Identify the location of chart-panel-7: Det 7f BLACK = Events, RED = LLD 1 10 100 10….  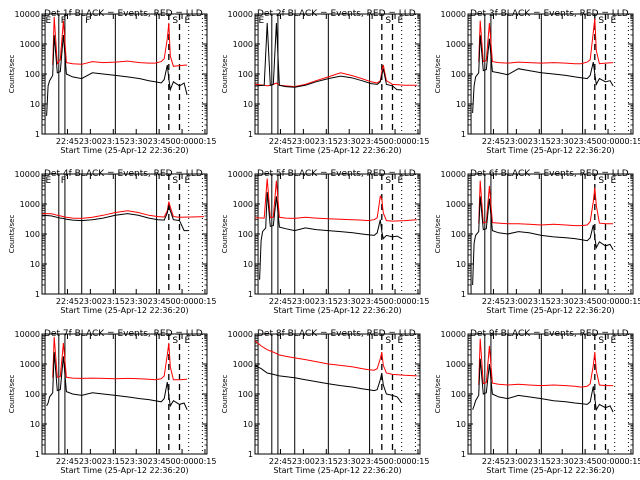
(112, 402).